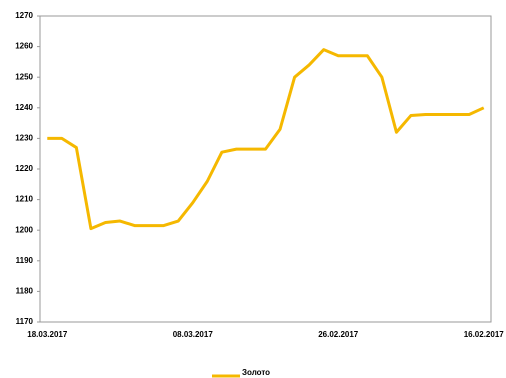 The width and height of the screenshot is (506, 378). I want to click on y-tick-label: 1230, so click(24, 138).